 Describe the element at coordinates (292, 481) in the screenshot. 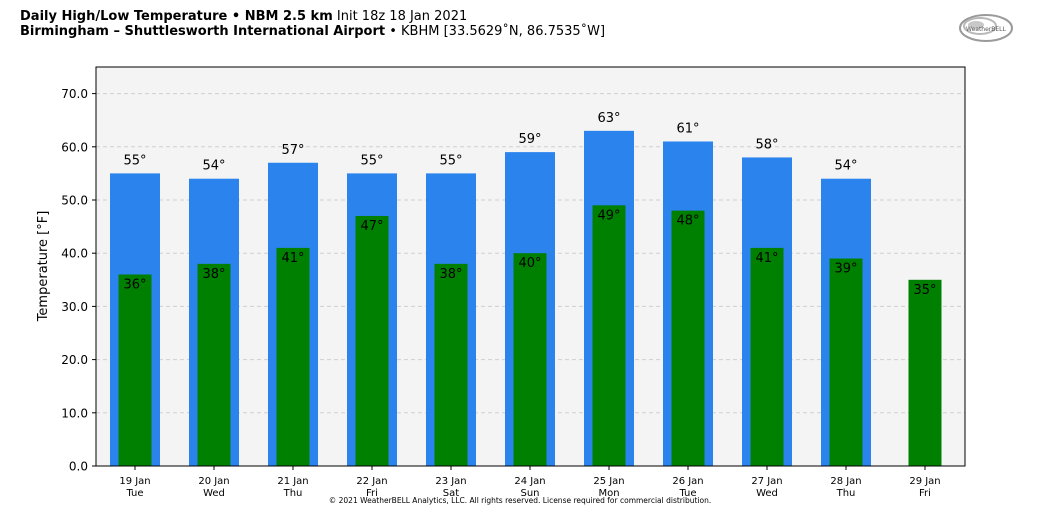

I see `x-tick-date: 21 Jan` at that location.